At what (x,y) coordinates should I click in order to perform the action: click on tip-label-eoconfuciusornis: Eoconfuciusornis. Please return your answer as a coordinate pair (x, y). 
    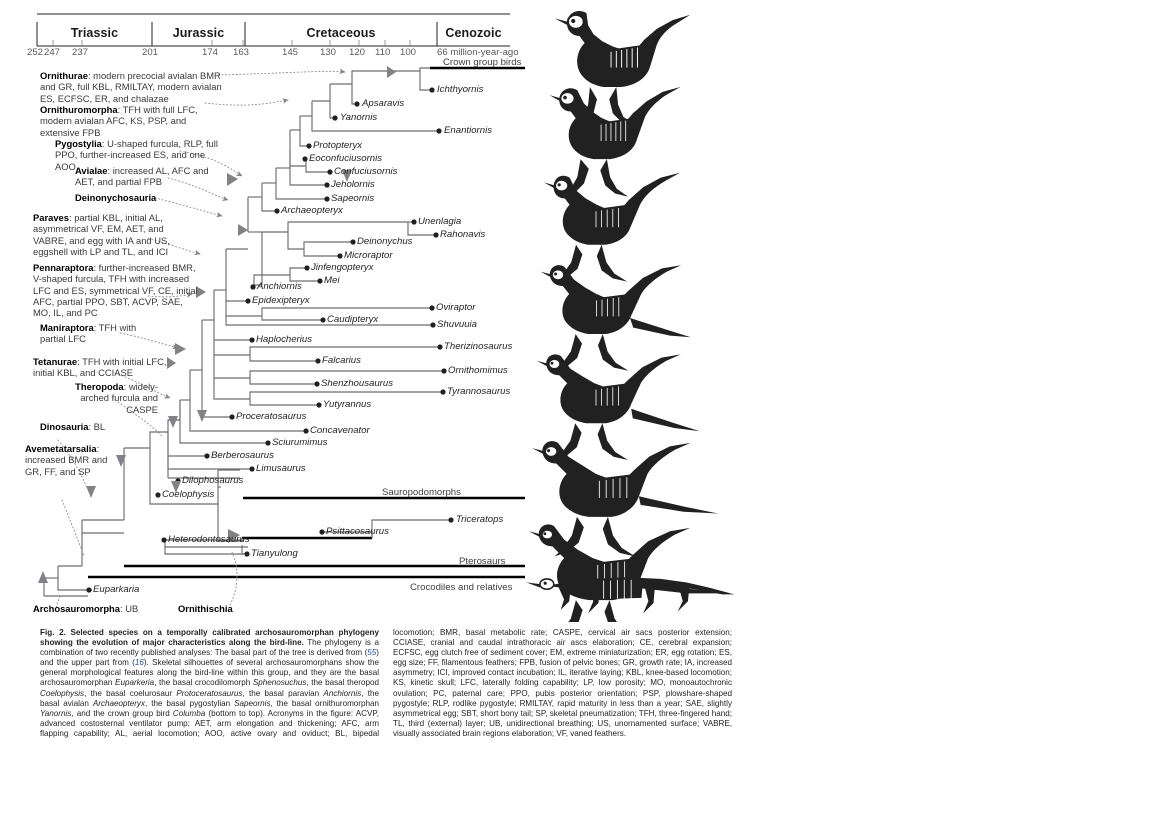
    Looking at the image, I should click on (346, 158).